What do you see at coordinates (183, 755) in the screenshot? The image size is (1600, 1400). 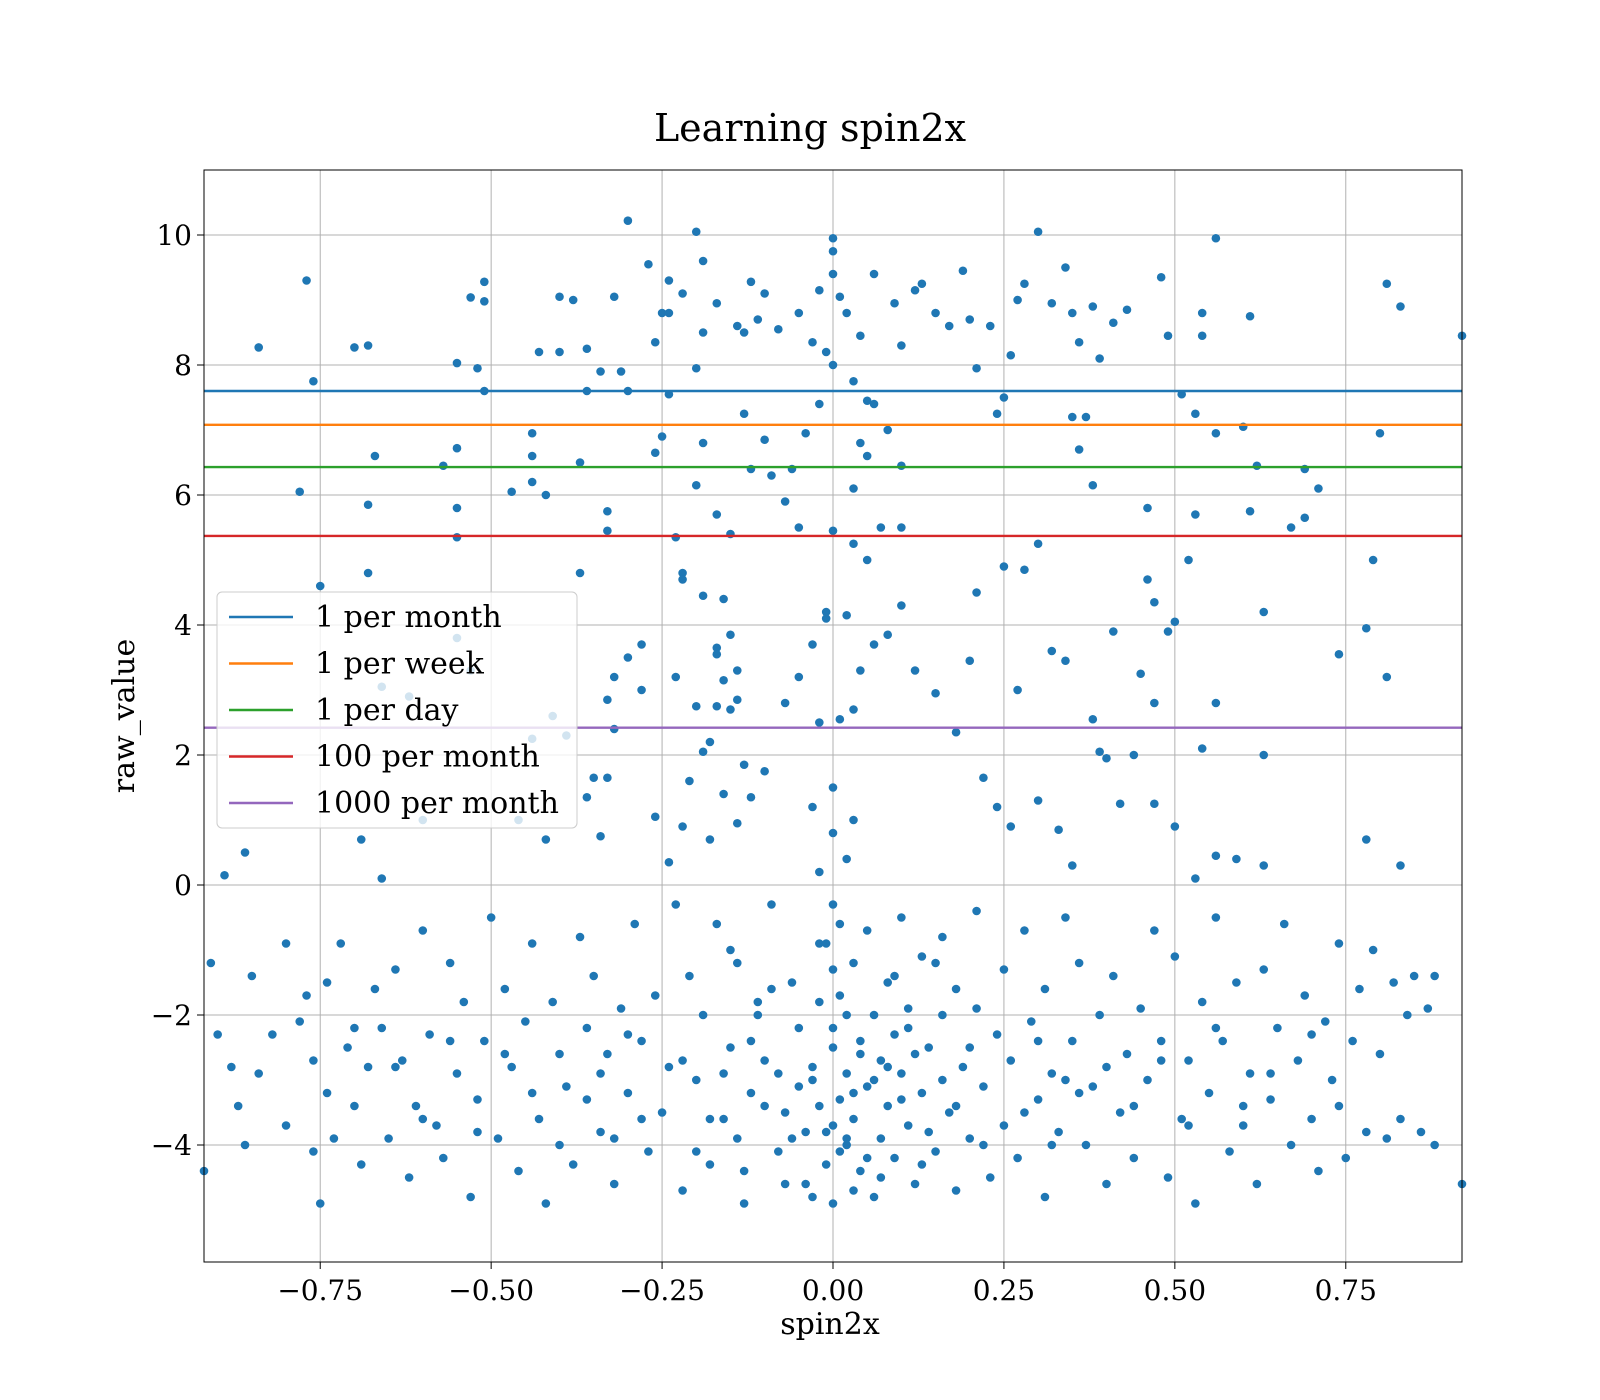 I see `y-tick-label: 2` at bounding box center [183, 755].